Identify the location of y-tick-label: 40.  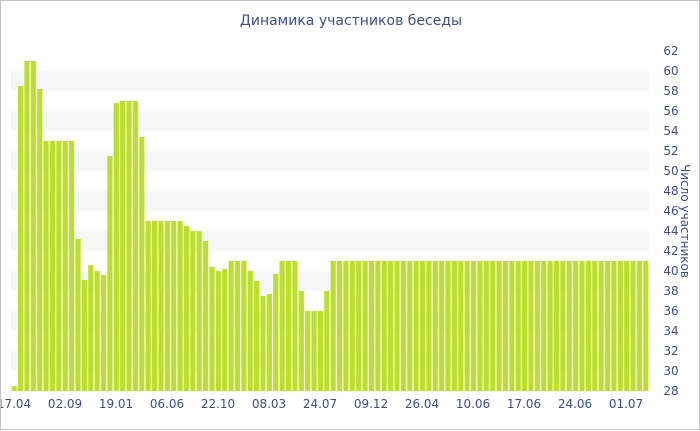
(670, 271).